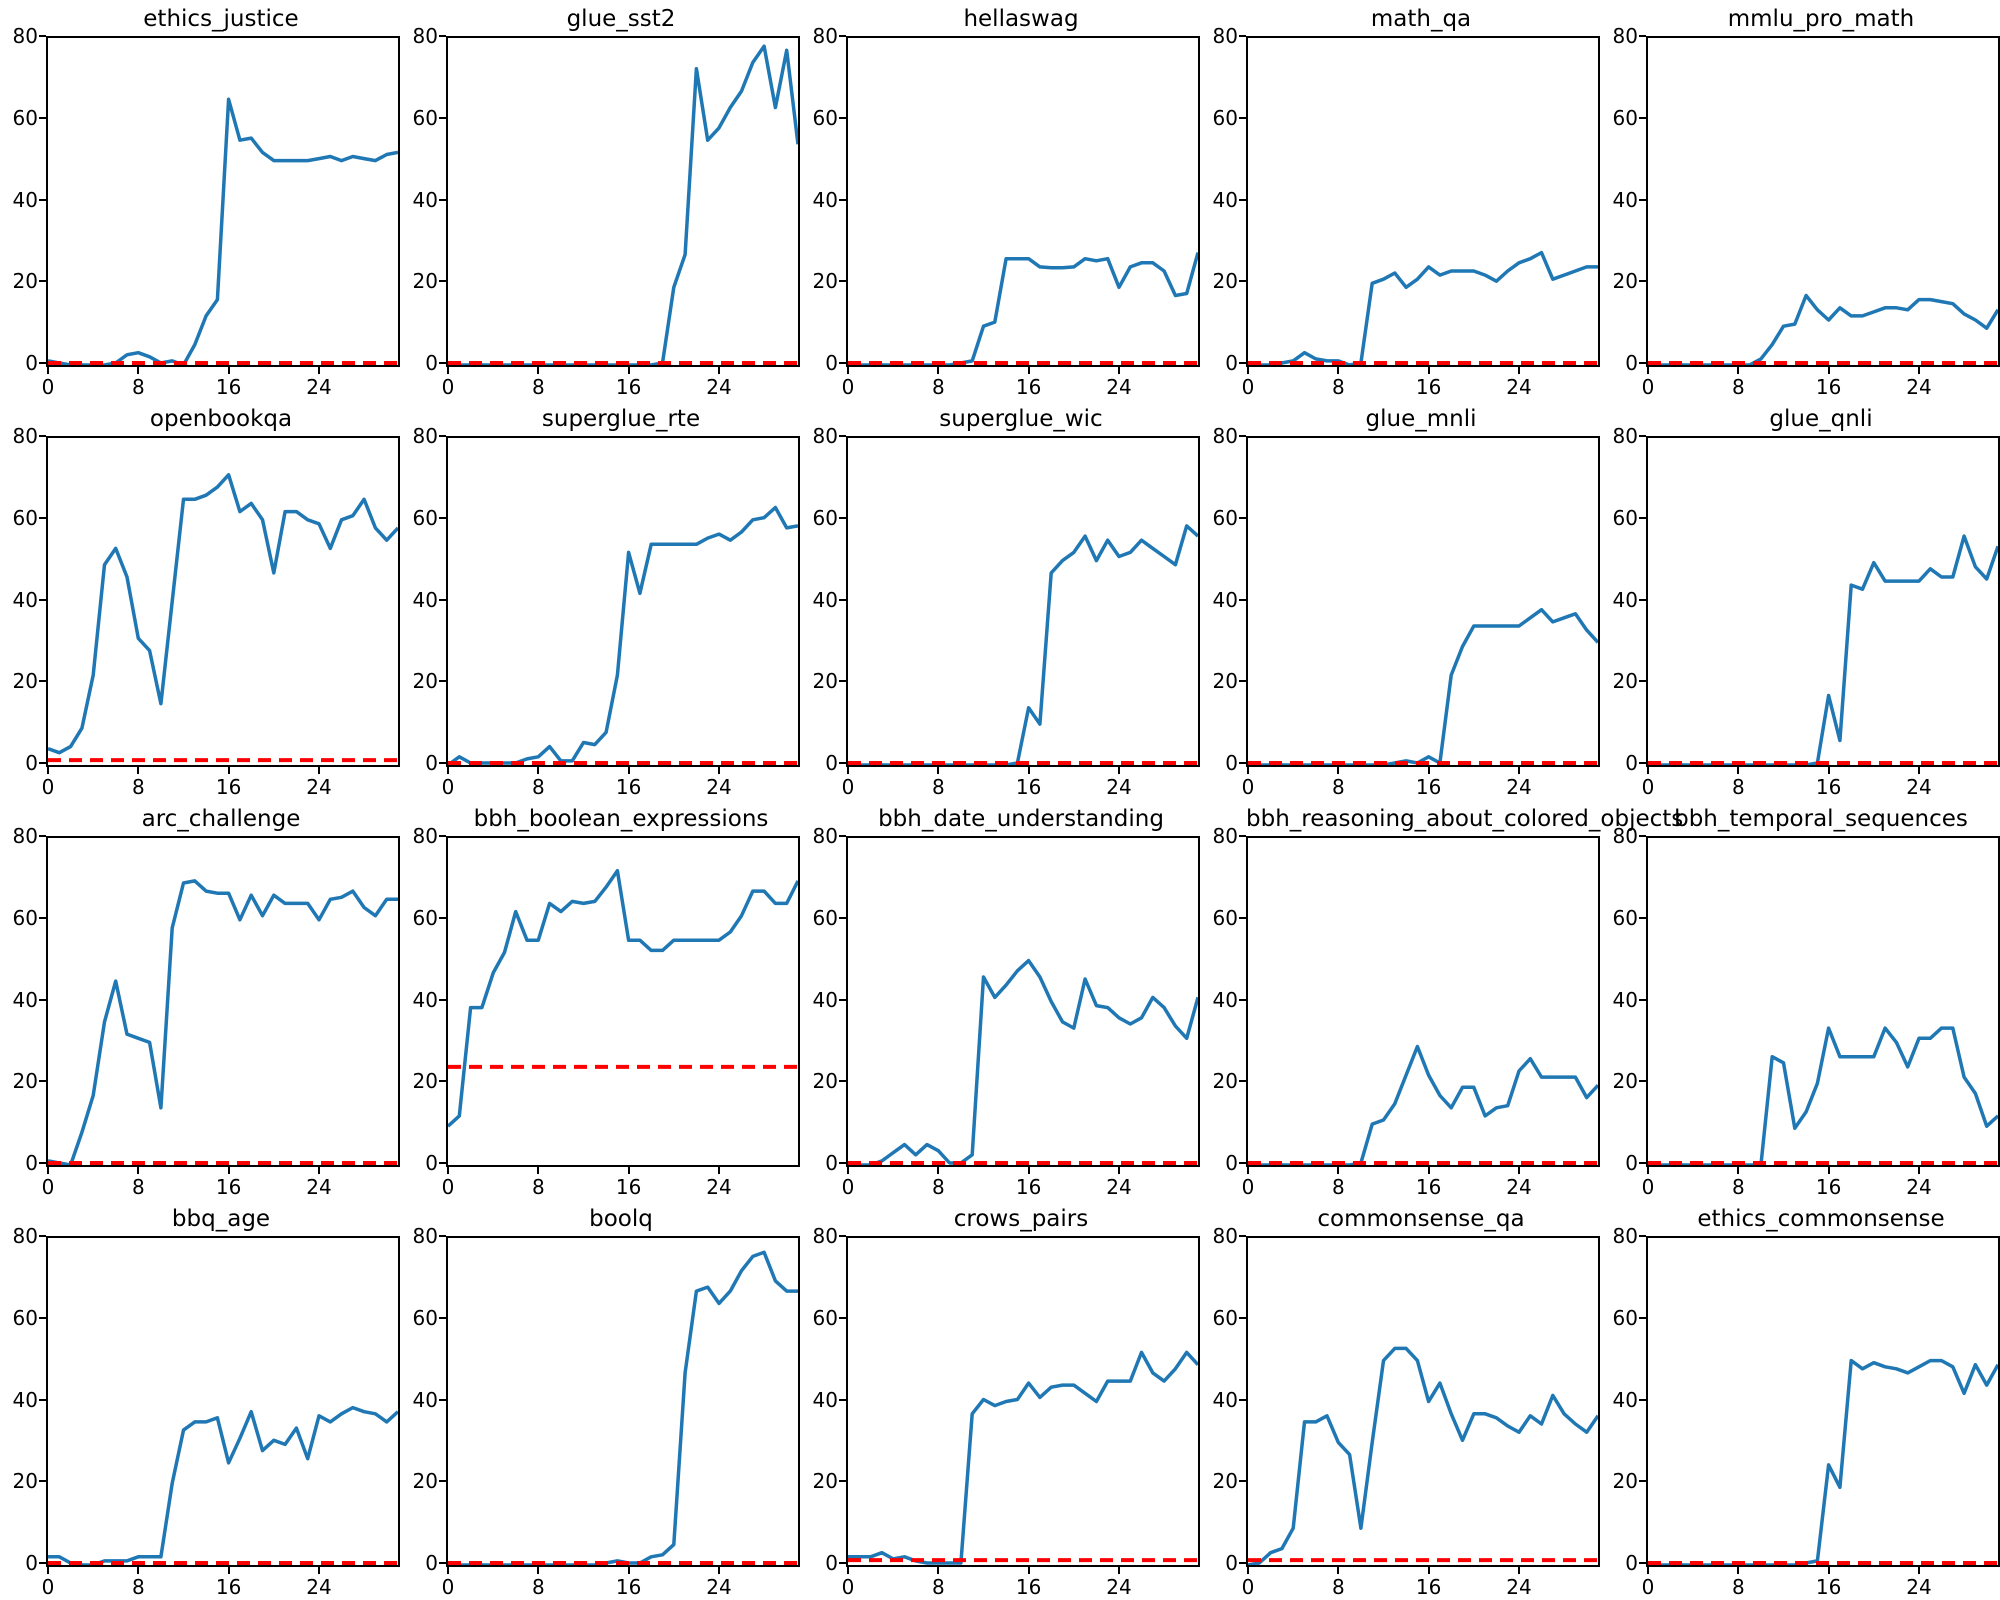  Describe the element at coordinates (1421, 419) in the screenshot. I see `chart-title: glue_mnli` at that location.